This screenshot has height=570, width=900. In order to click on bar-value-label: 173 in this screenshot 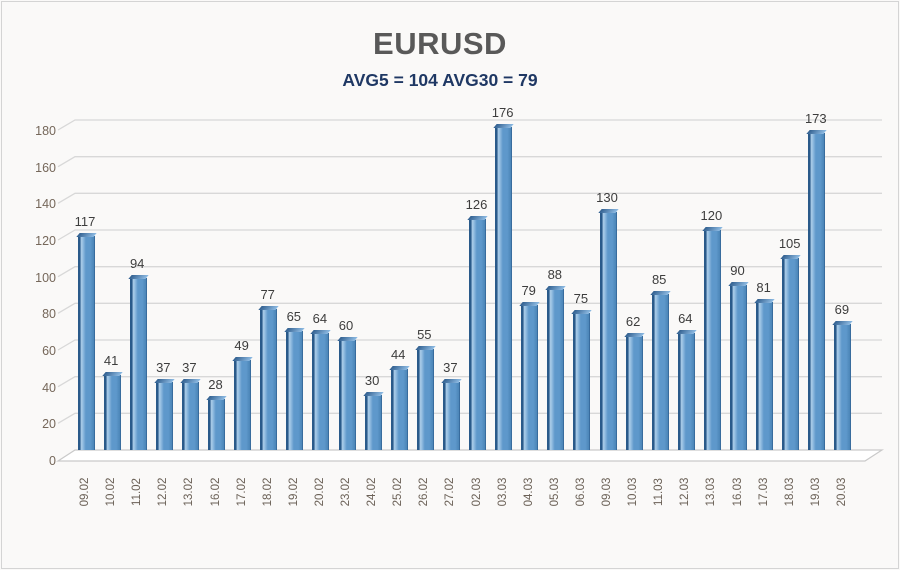, I will do `click(815, 118)`.